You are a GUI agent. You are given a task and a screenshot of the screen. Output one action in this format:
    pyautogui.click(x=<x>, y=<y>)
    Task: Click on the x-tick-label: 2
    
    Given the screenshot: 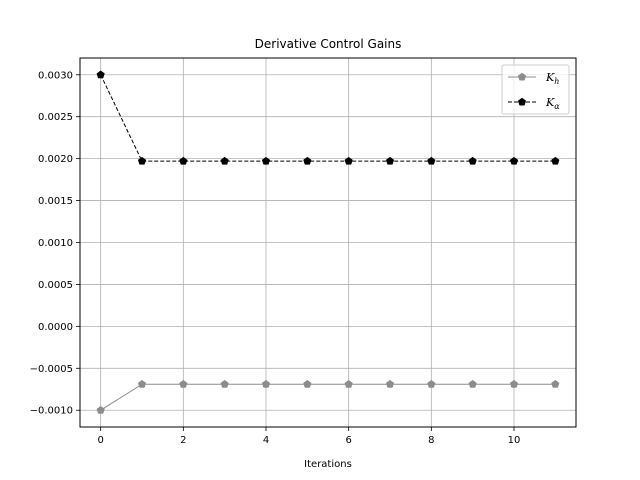 What is the action you would take?
    pyautogui.click(x=183, y=440)
    